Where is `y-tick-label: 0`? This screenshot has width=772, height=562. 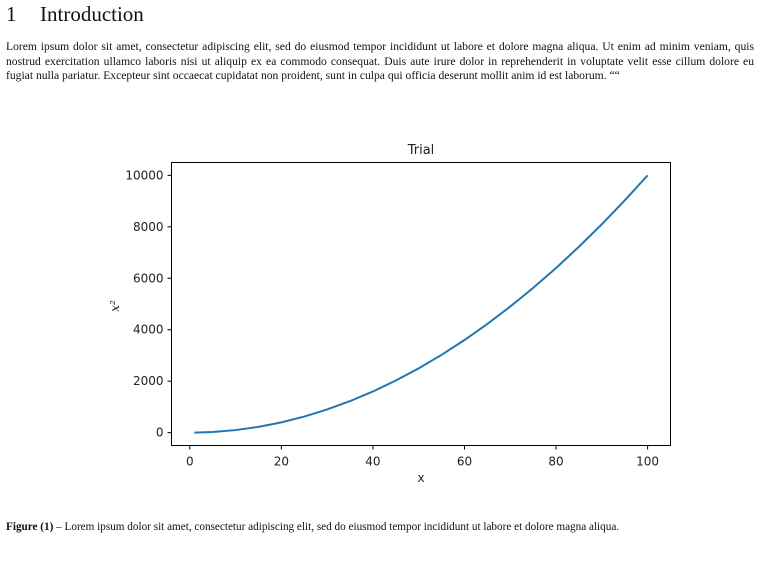
y-tick-label: 0 is located at coordinates (160, 433).